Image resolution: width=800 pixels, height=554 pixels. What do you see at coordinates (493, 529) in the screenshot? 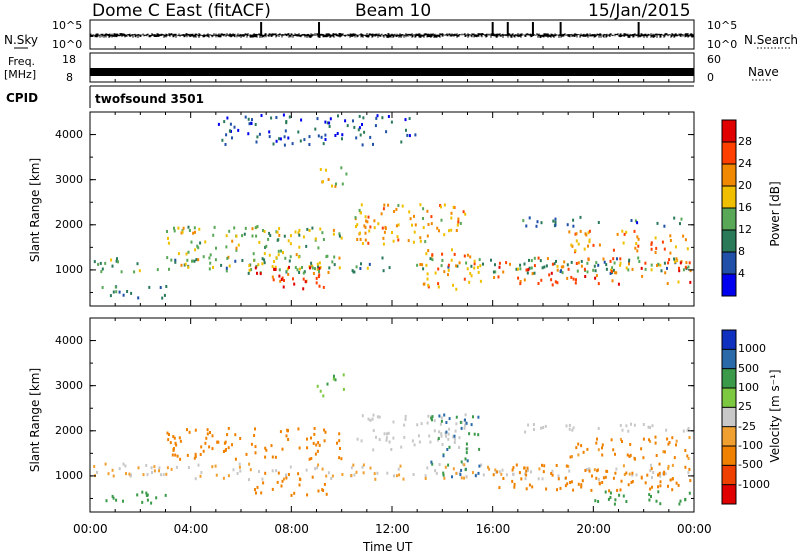
I see `xtick-label-4: 16:00` at bounding box center [493, 529].